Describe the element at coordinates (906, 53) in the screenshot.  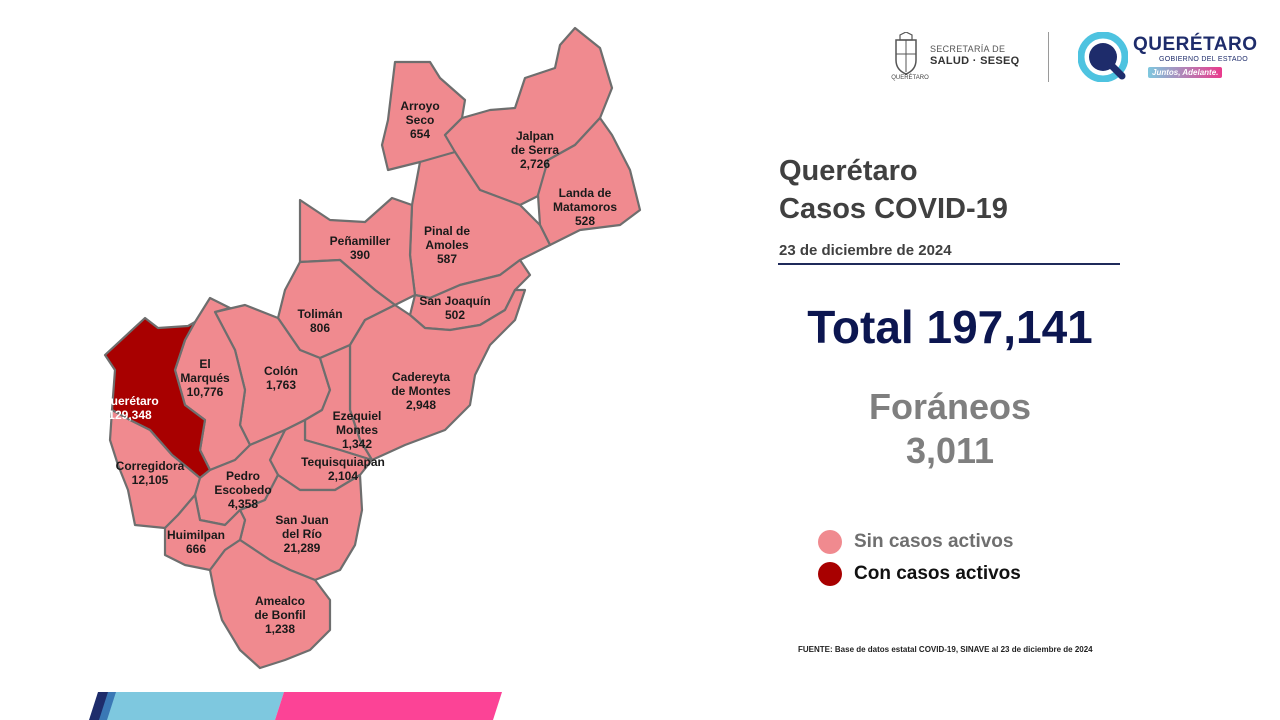
I see `state-seal-icon` at that location.